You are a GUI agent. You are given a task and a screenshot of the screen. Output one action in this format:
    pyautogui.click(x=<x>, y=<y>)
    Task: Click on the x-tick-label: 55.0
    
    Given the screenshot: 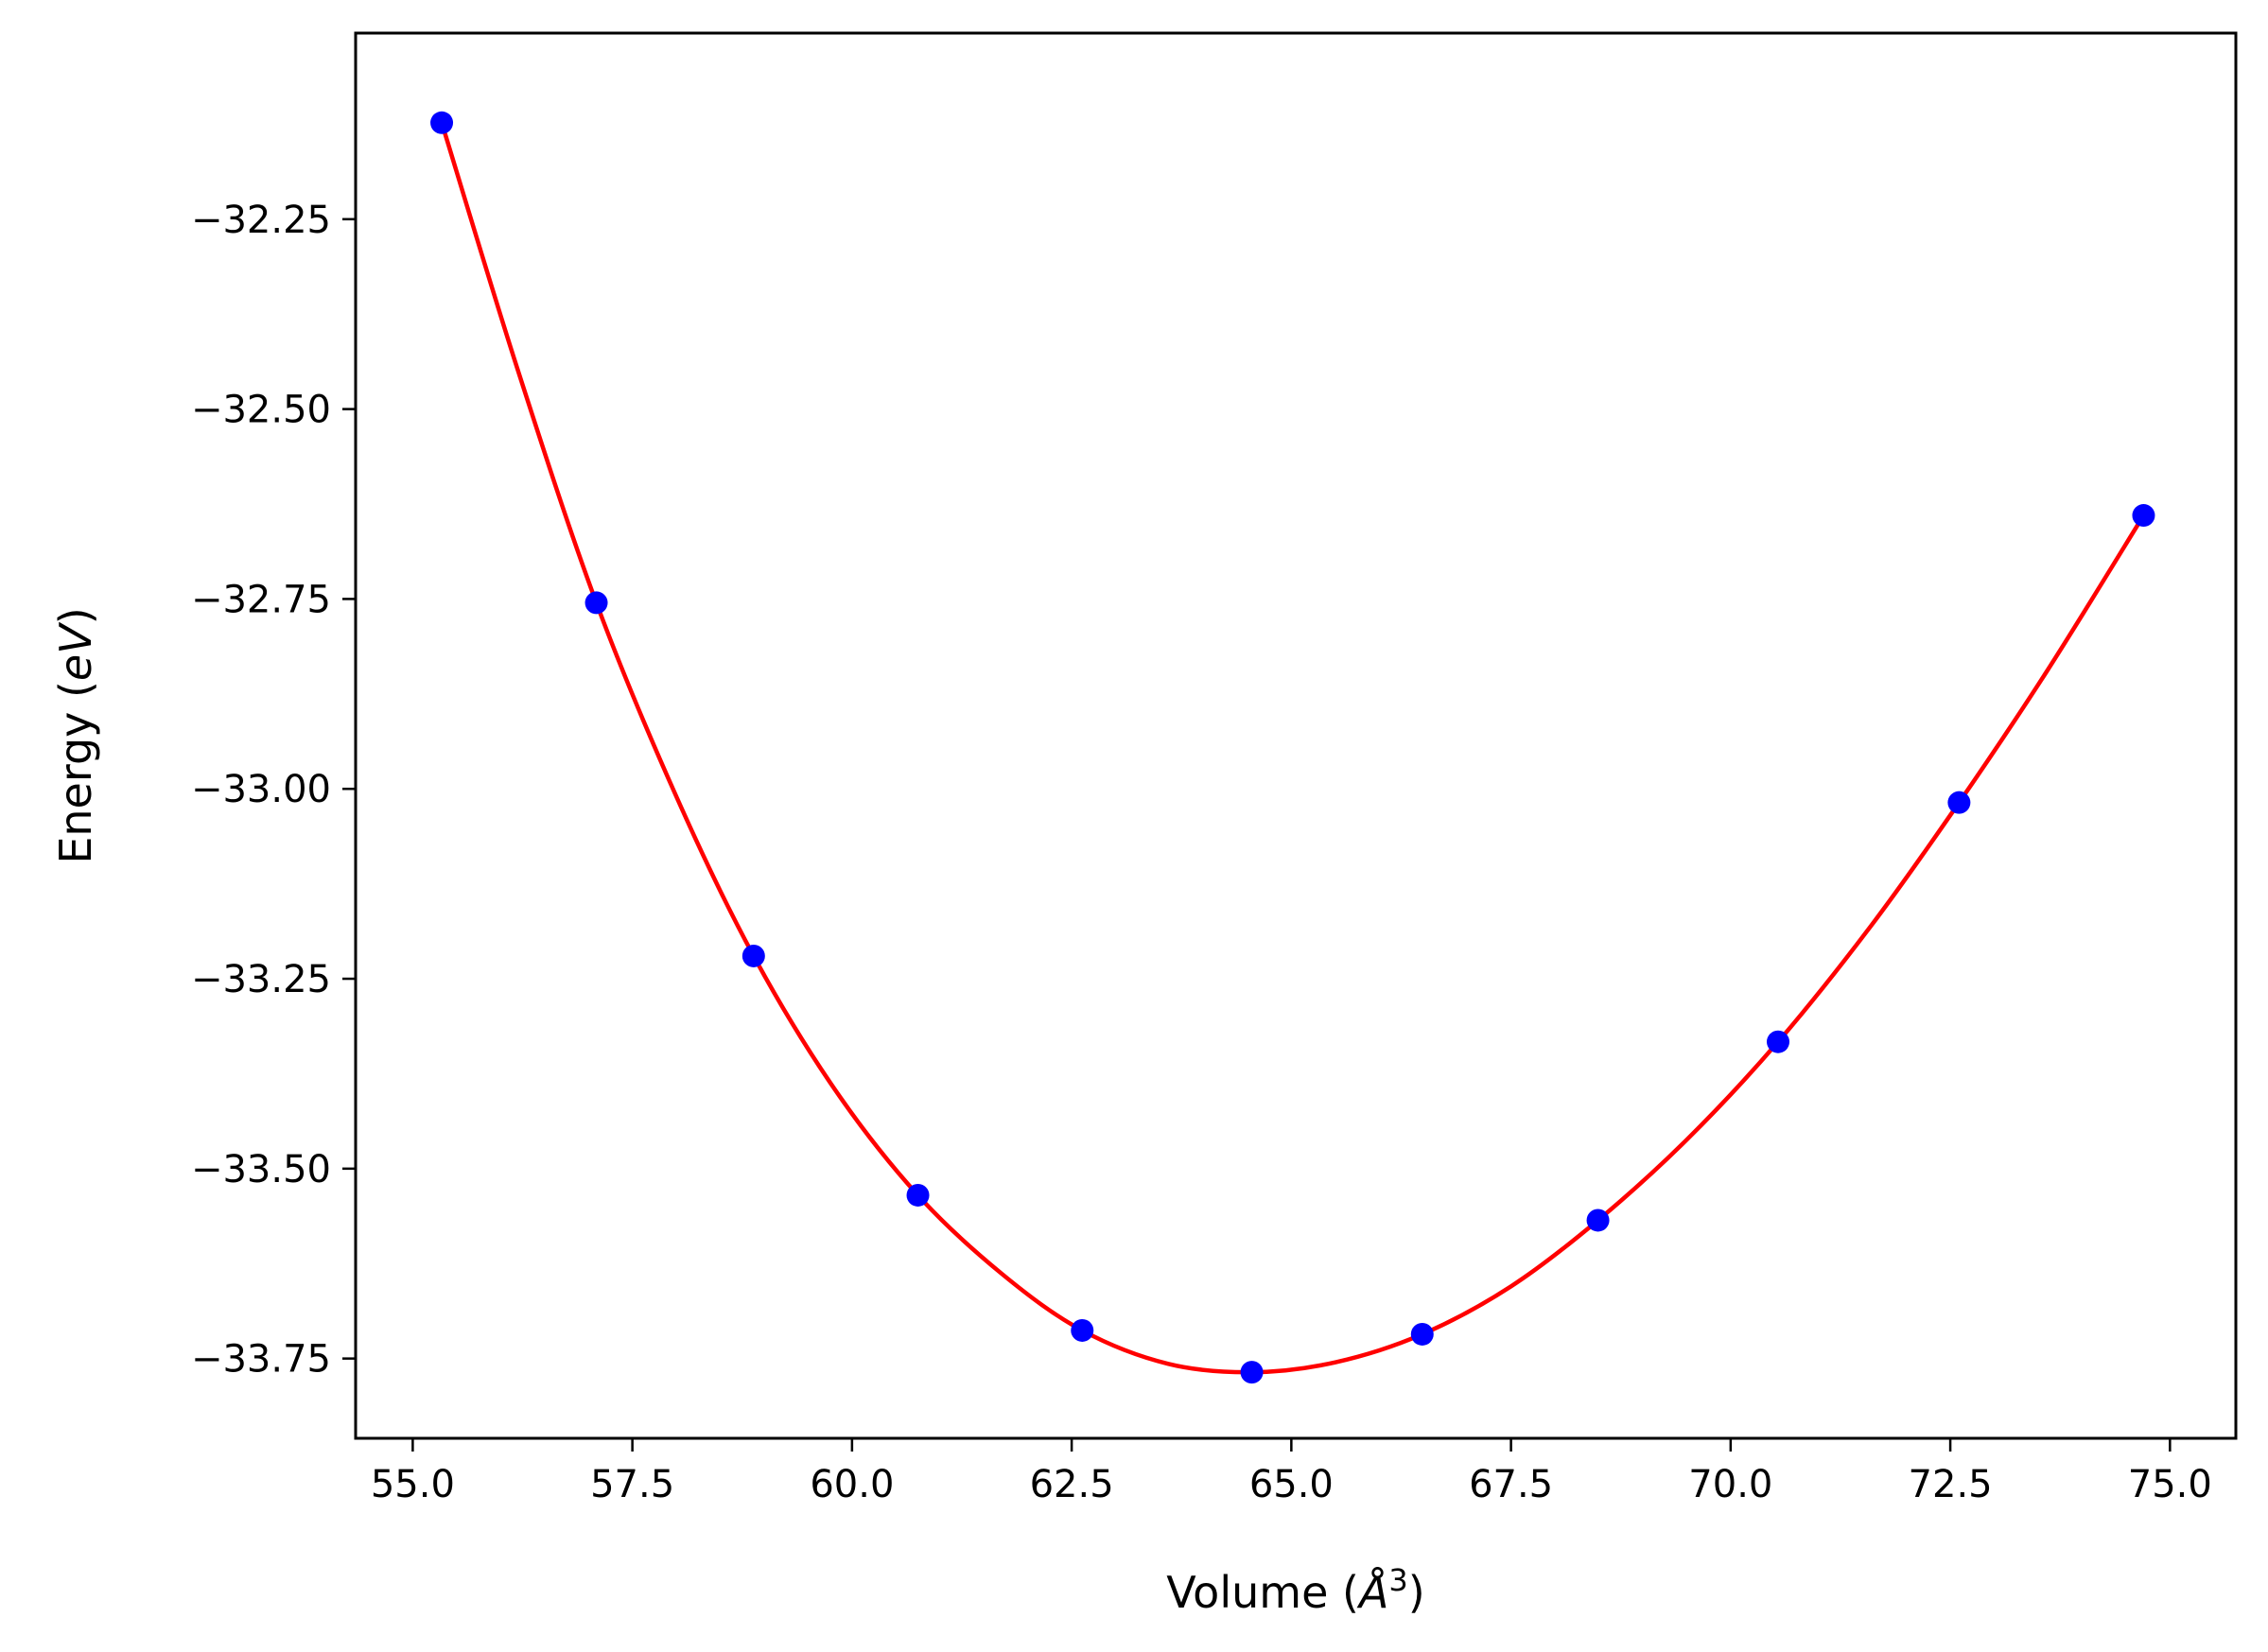 What is the action you would take?
    pyautogui.click(x=413, y=1485)
    